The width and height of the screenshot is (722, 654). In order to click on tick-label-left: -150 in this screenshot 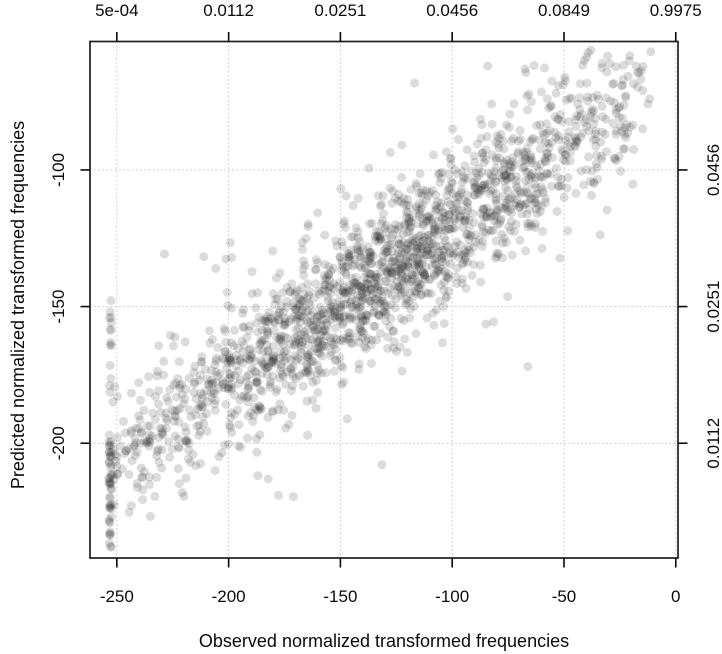, I will do `click(58, 307)`.